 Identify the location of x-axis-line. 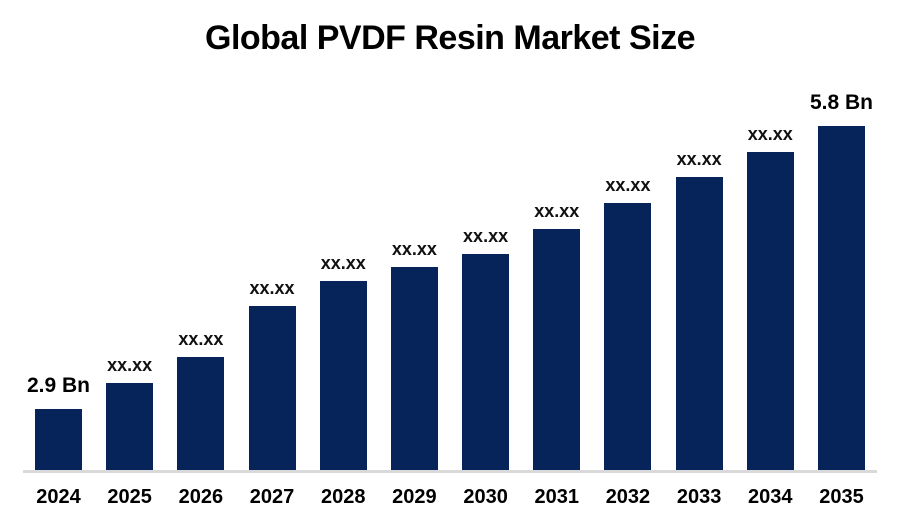
(450, 471).